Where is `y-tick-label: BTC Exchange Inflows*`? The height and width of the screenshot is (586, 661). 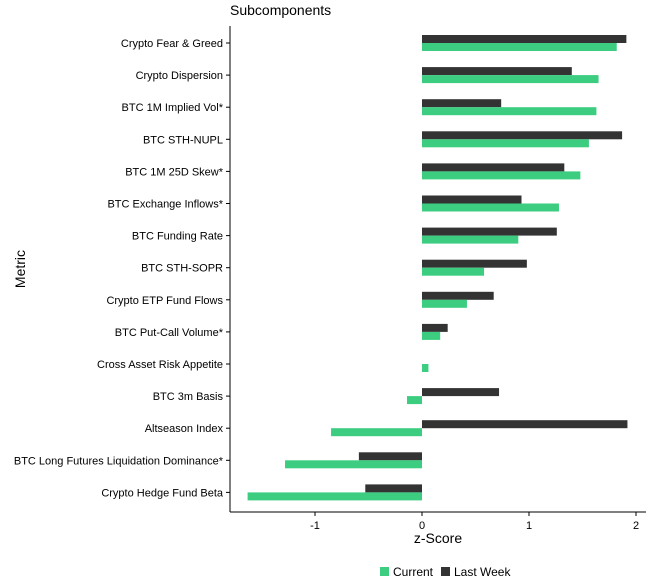
y-tick-label: BTC Exchange Inflows* is located at coordinates (165, 205).